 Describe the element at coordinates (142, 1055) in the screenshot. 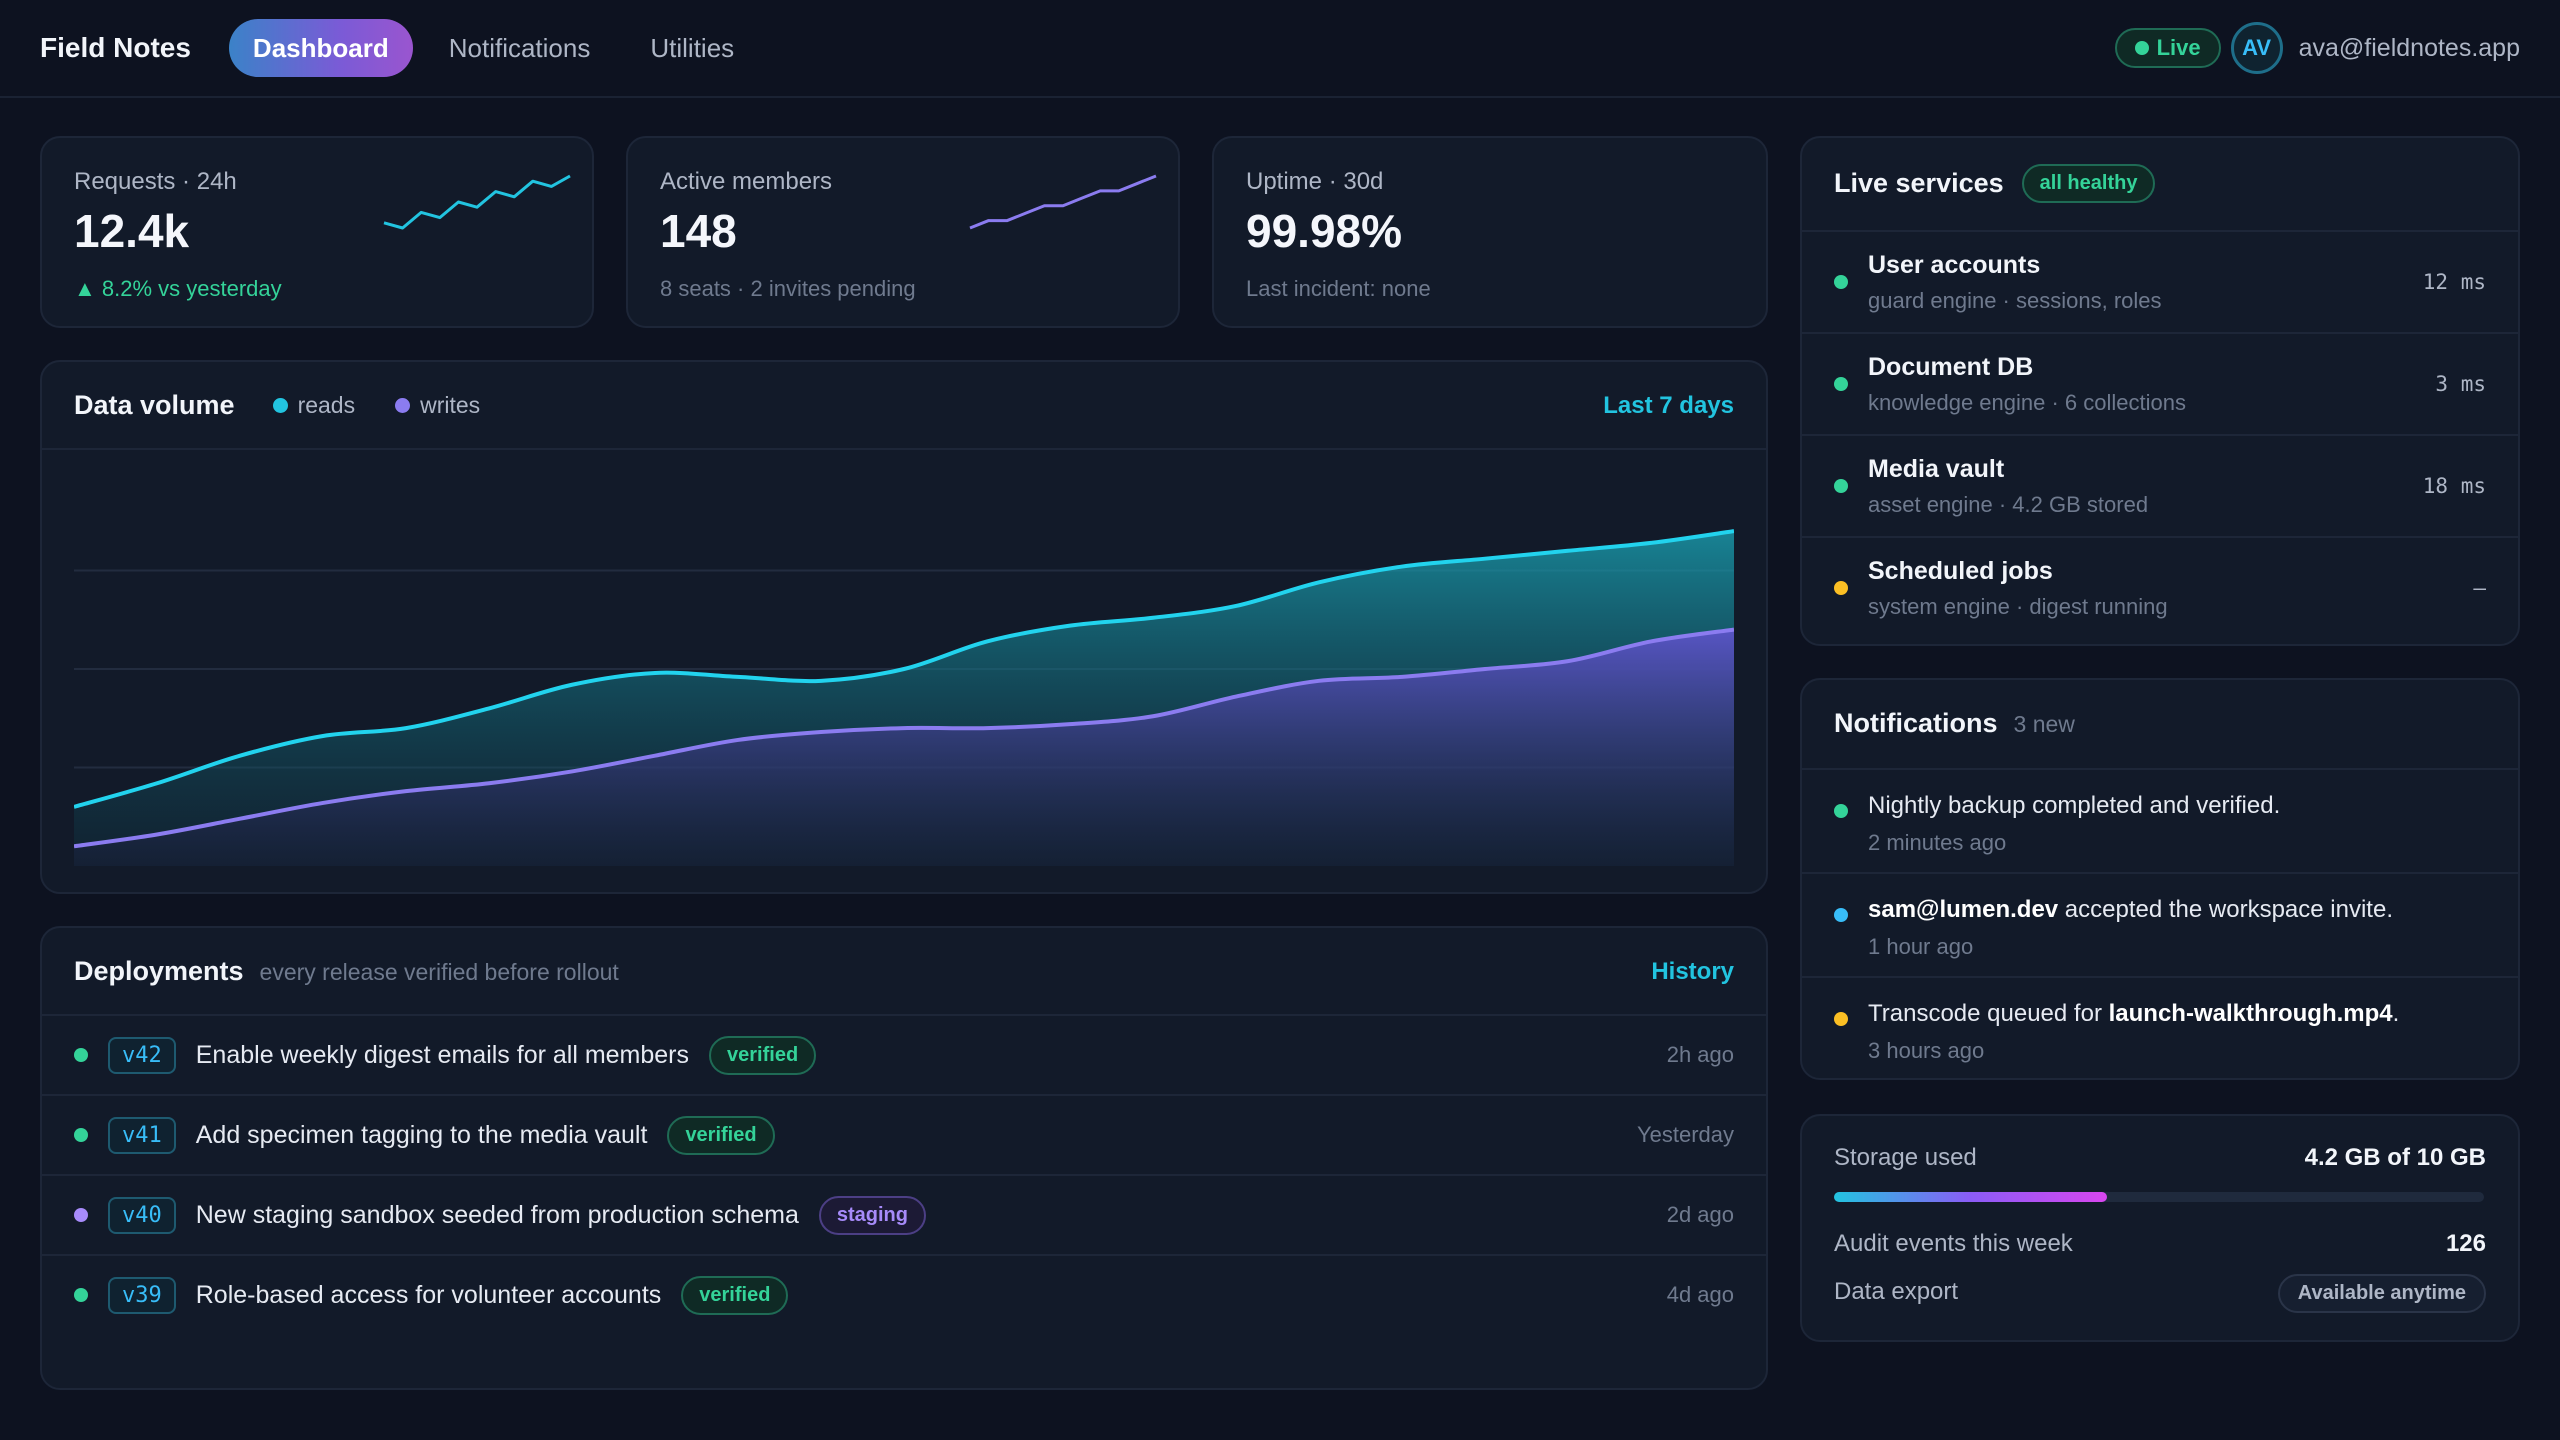

I see `version-tag: v42` at that location.